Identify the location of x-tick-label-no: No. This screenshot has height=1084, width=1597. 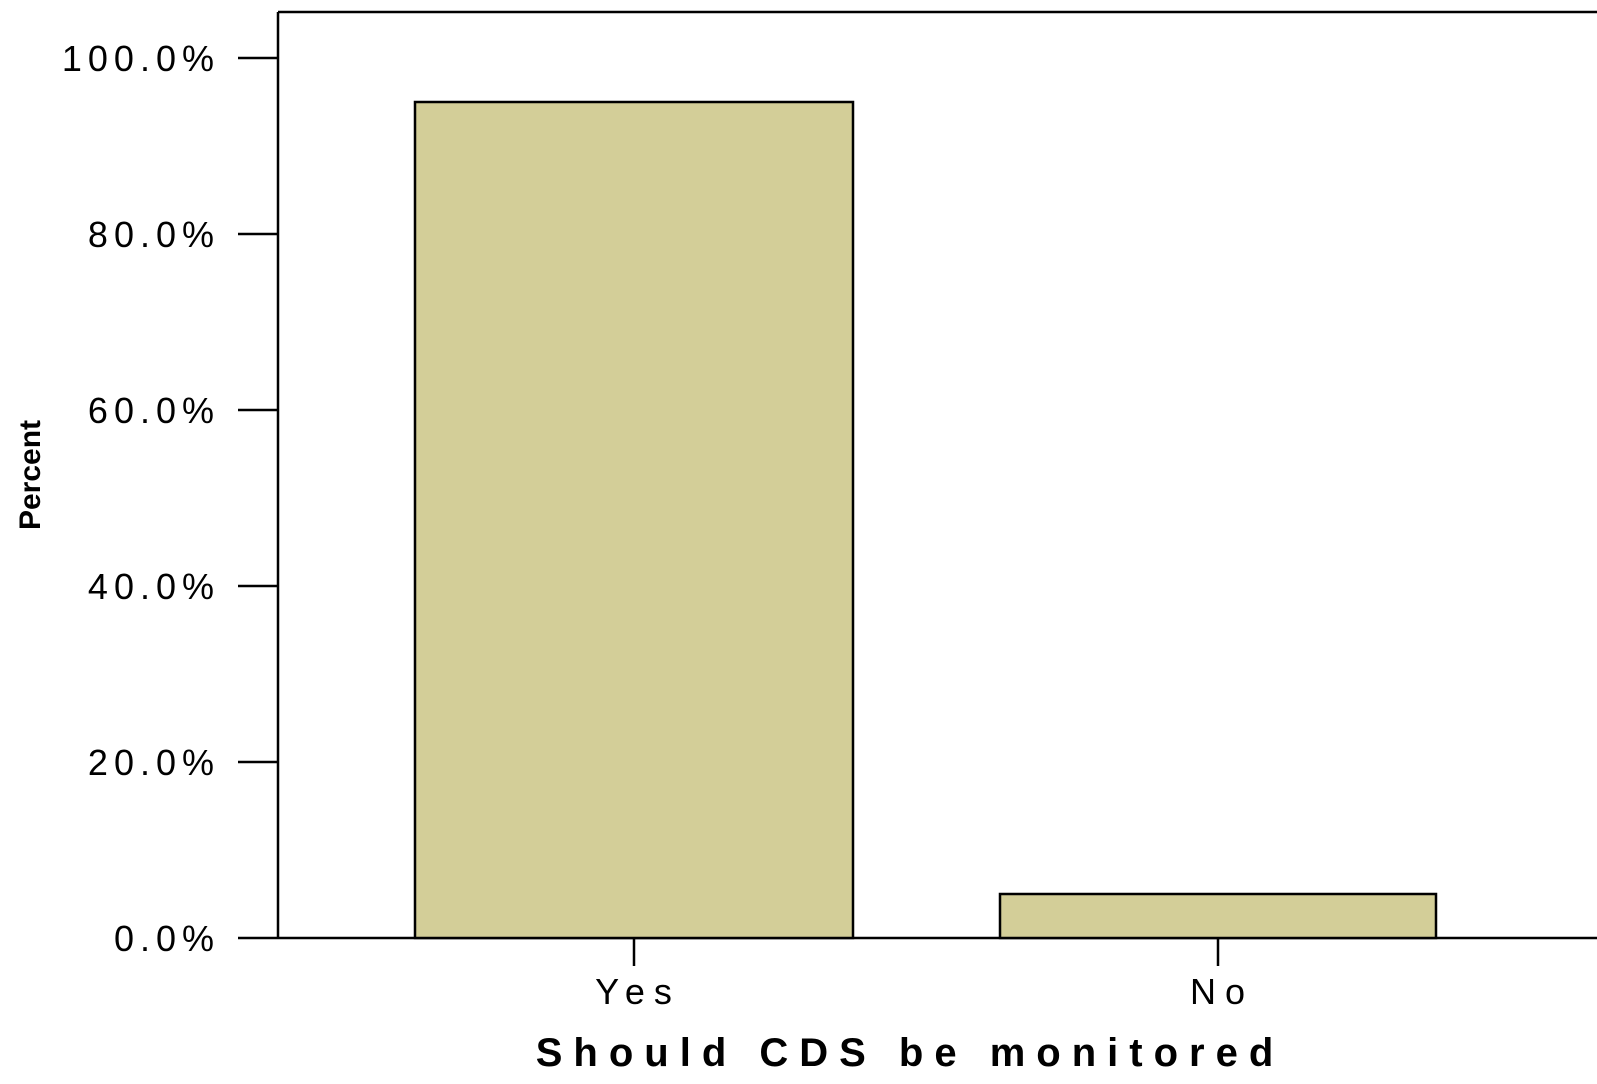
(1222, 991).